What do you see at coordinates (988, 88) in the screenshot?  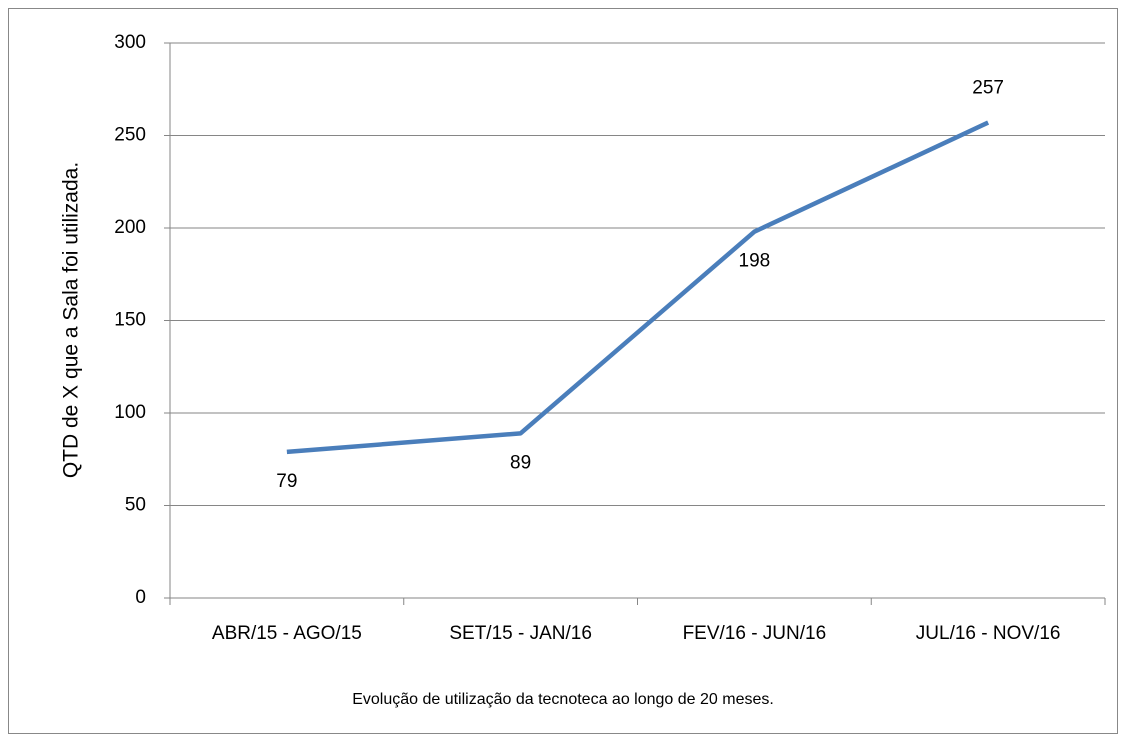 I see `data-label: 257` at bounding box center [988, 88].